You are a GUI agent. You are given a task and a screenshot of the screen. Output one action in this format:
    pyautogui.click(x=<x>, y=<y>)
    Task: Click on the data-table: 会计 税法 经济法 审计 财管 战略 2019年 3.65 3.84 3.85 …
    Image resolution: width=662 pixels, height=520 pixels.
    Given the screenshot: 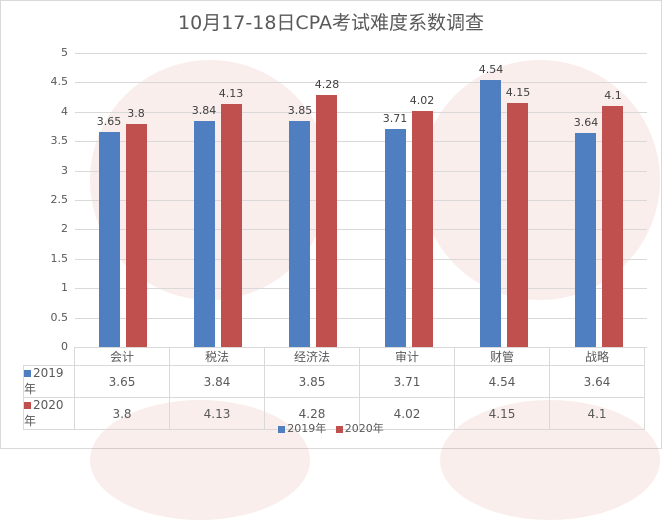 What is the action you would take?
    pyautogui.click(x=334, y=388)
    